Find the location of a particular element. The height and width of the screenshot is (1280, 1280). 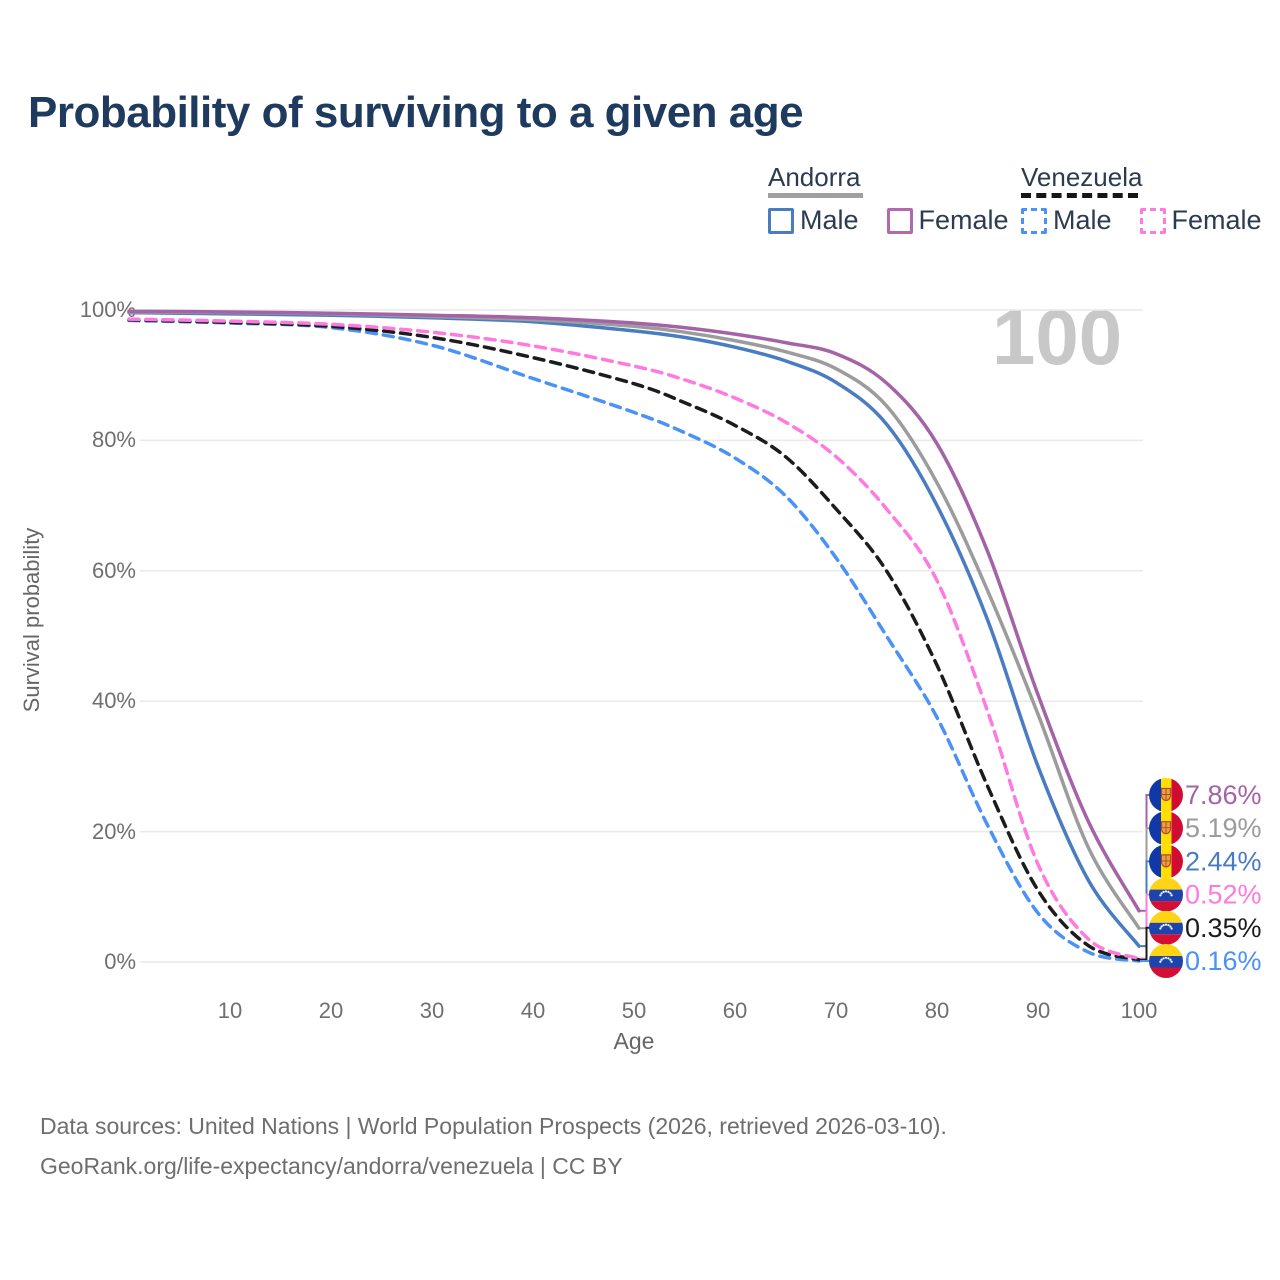

legend-row-andorra: Male Female is located at coordinates (888, 220).